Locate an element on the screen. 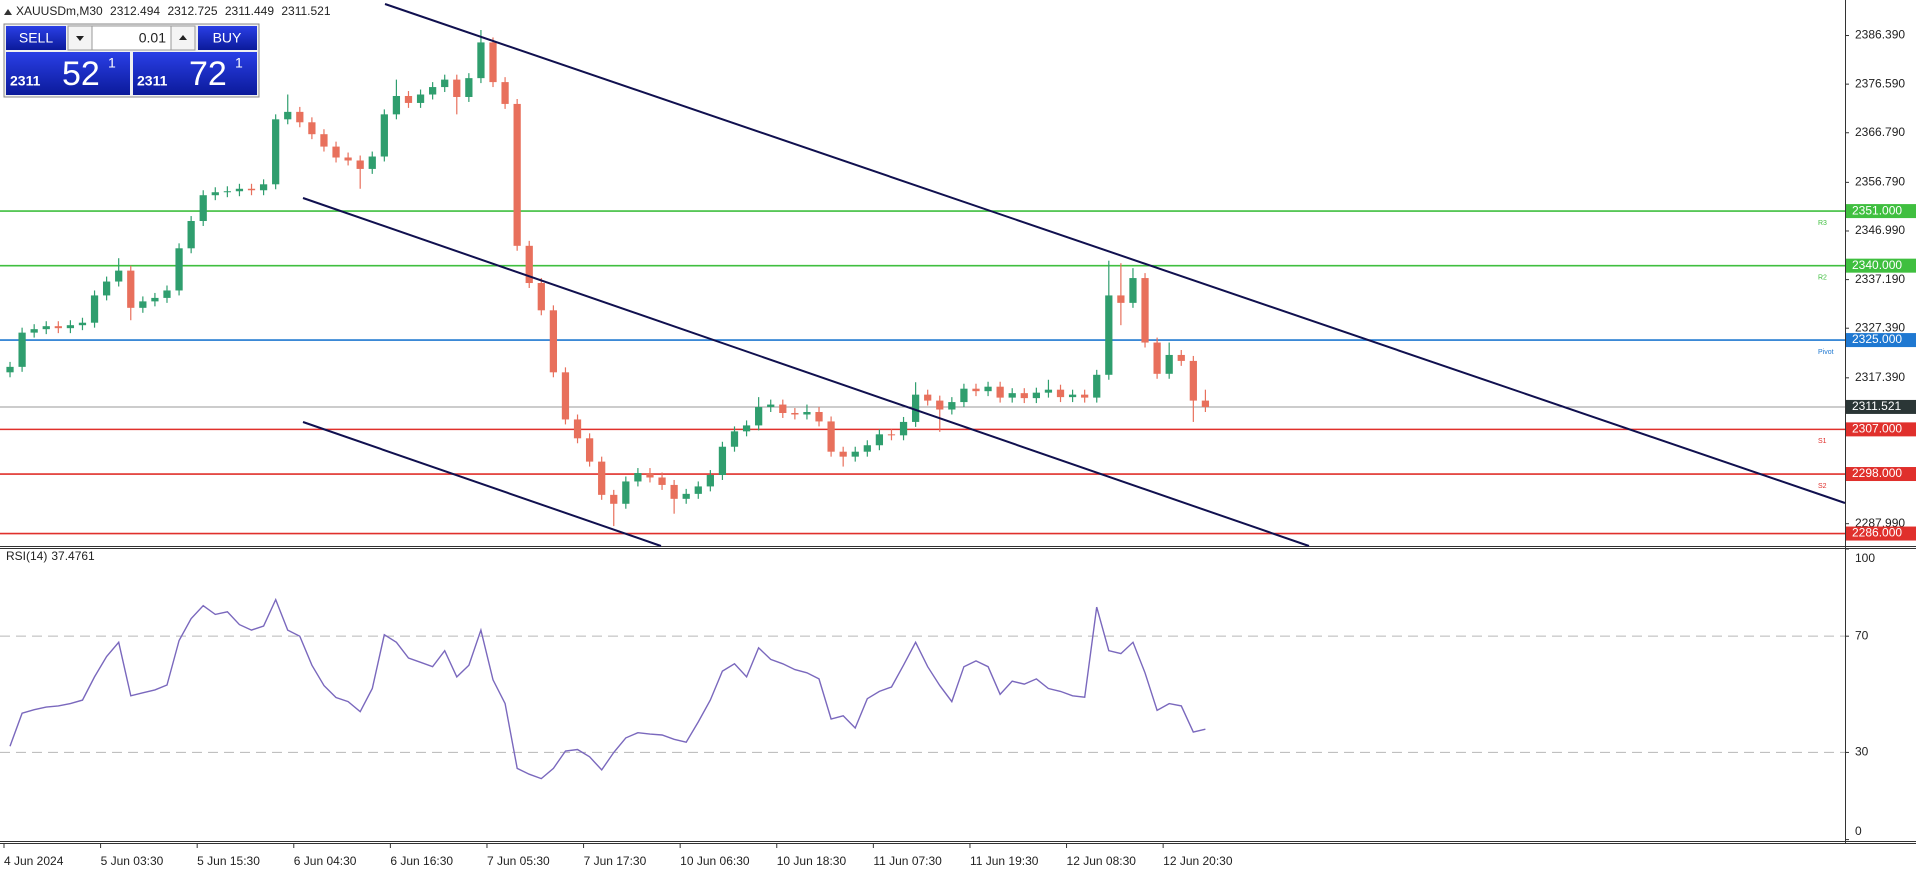  lot-value: 0.01 is located at coordinates (152, 38).